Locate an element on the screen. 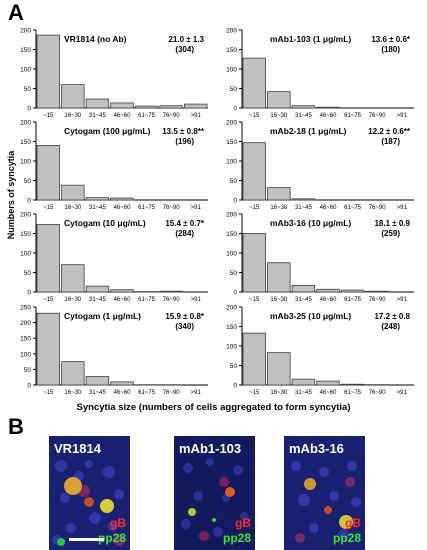 The width and height of the screenshot is (427, 550). sample-count: (259) is located at coordinates (390, 233).